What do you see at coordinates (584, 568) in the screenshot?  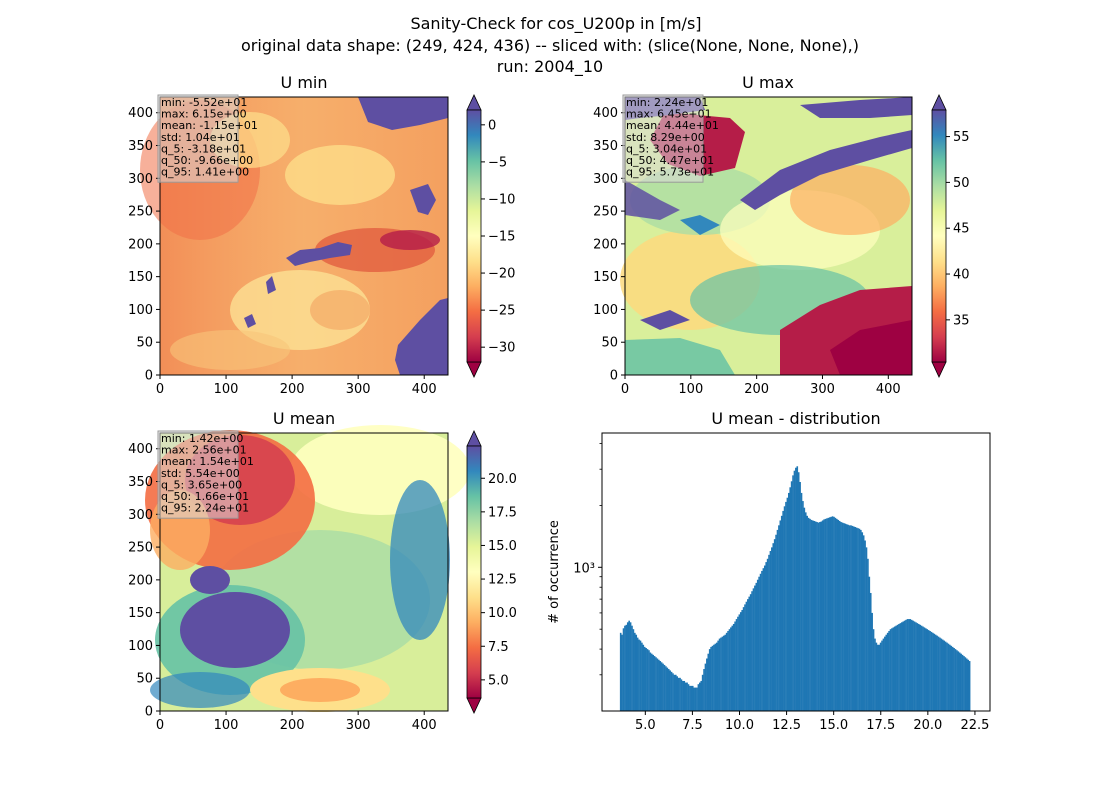 I see `y-tick-label: 10³` at bounding box center [584, 568].